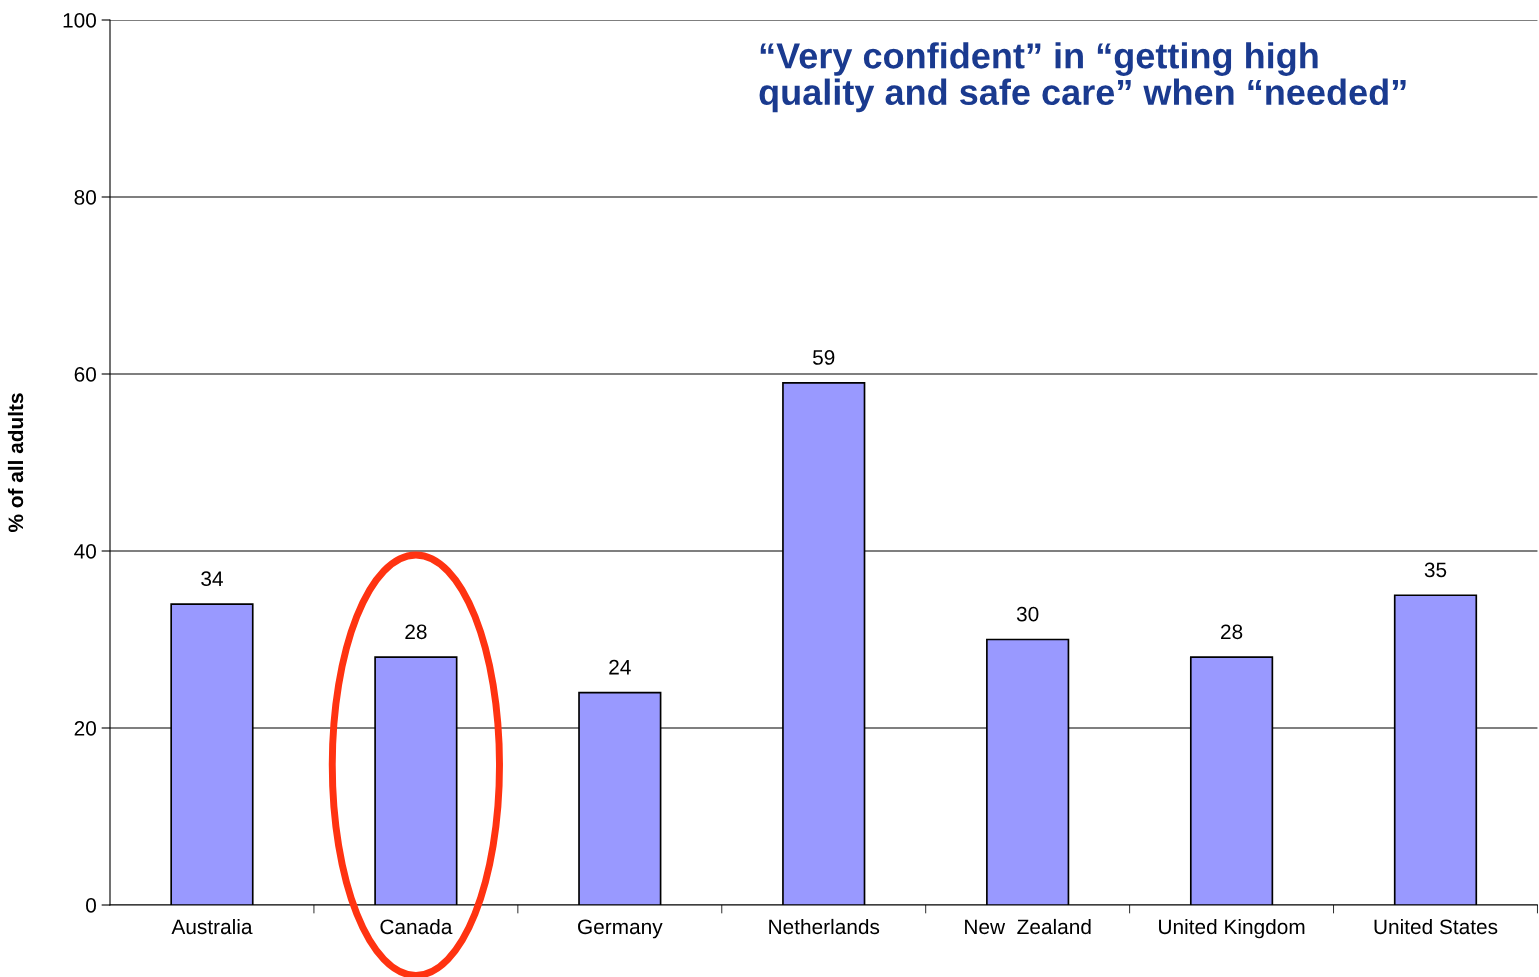  What do you see at coordinates (1436, 926) in the screenshot?
I see `x-tick-label: United States` at bounding box center [1436, 926].